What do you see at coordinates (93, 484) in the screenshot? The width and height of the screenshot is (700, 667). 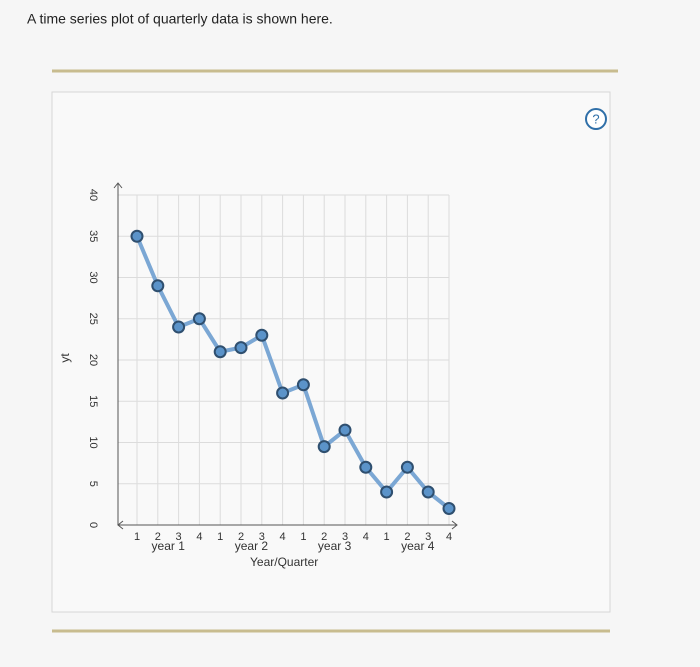 I see `y-tick-label: 5` at bounding box center [93, 484].